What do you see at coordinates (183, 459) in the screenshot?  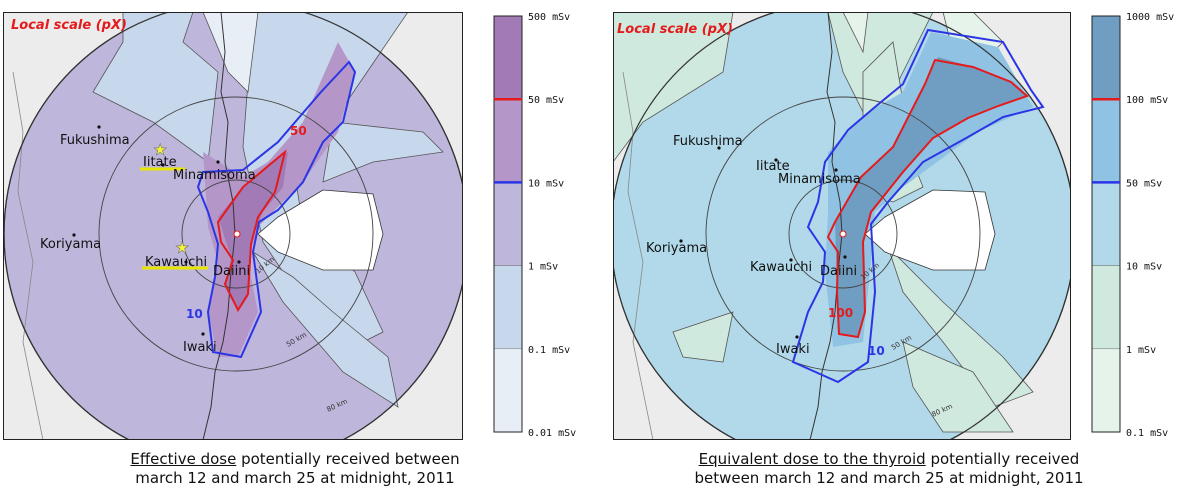 I see `caption-underlined: Effective dose` at bounding box center [183, 459].